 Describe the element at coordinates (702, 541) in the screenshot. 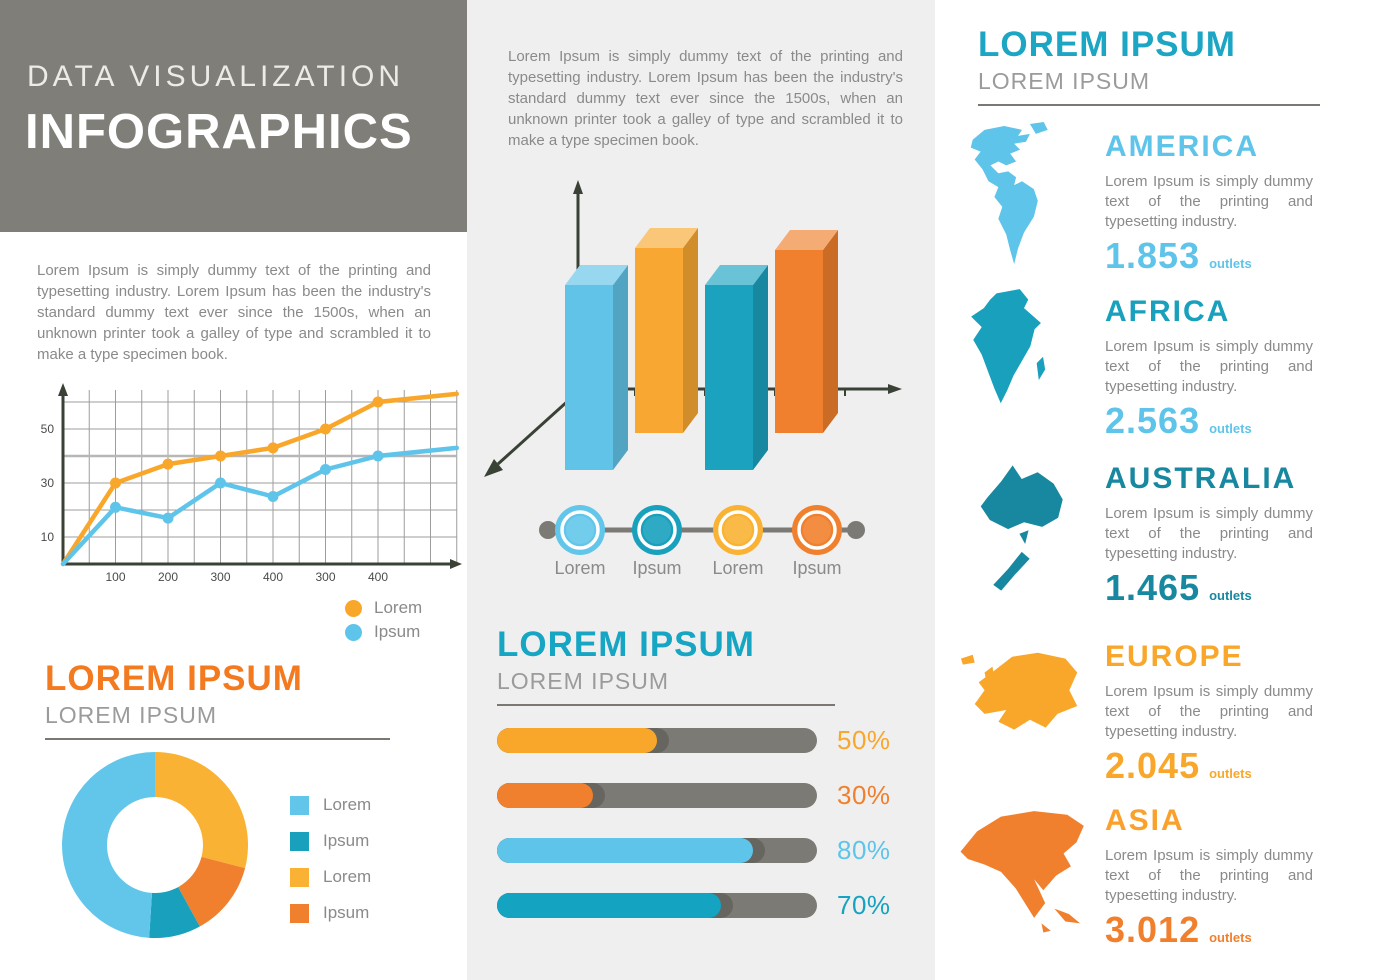

I see `timeline: Lorem Ipsum Lorem Ipsum` at that location.